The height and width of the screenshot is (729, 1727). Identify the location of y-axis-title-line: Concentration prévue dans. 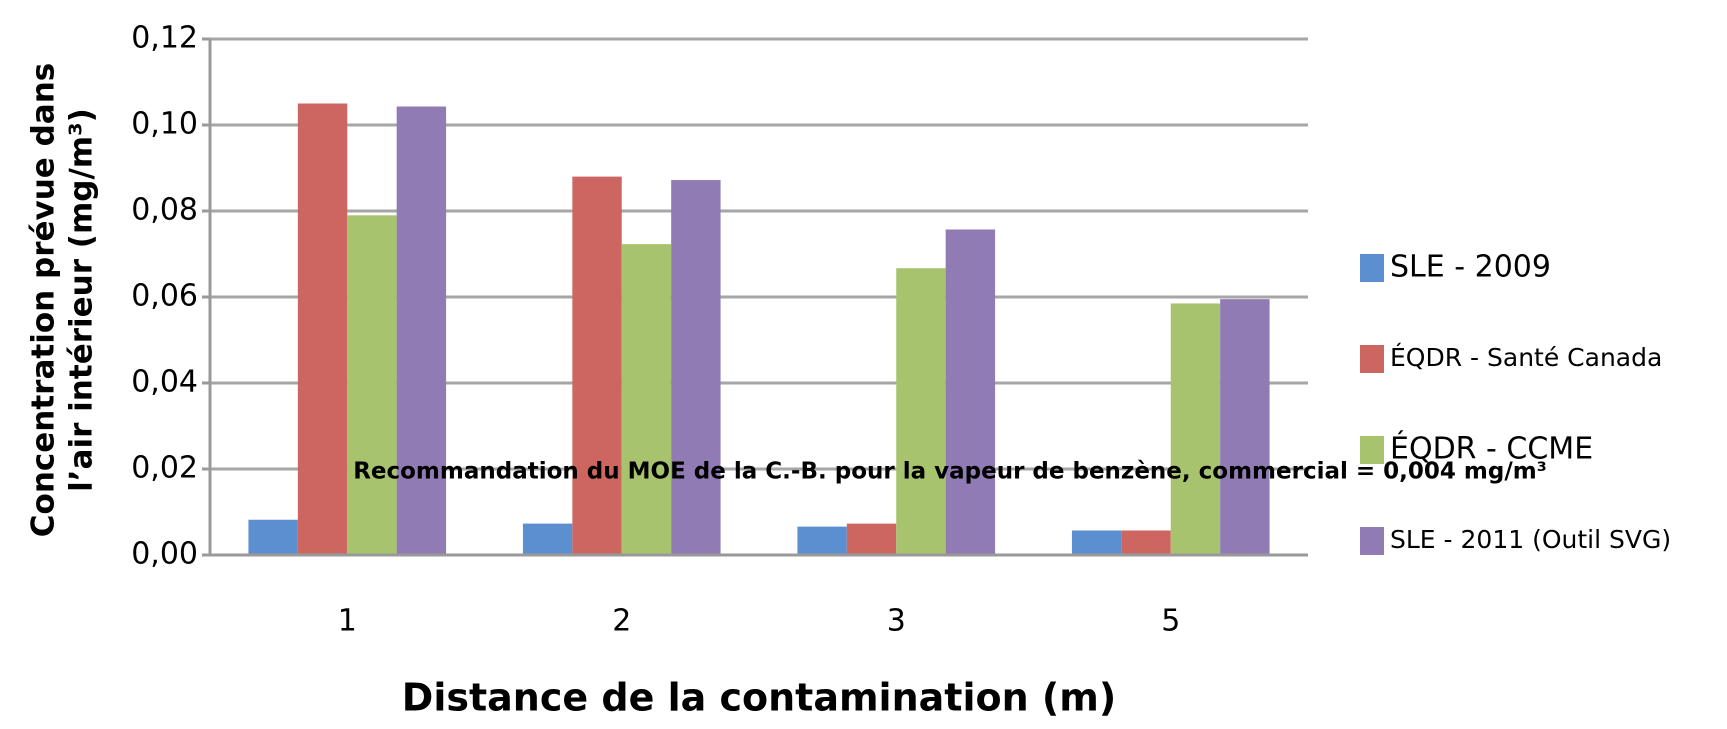
(44, 300).